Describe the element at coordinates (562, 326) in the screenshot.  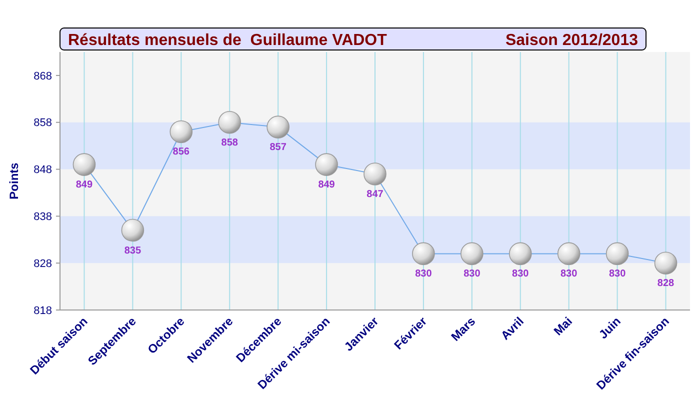
I see `x-tick-label: Mai` at that location.